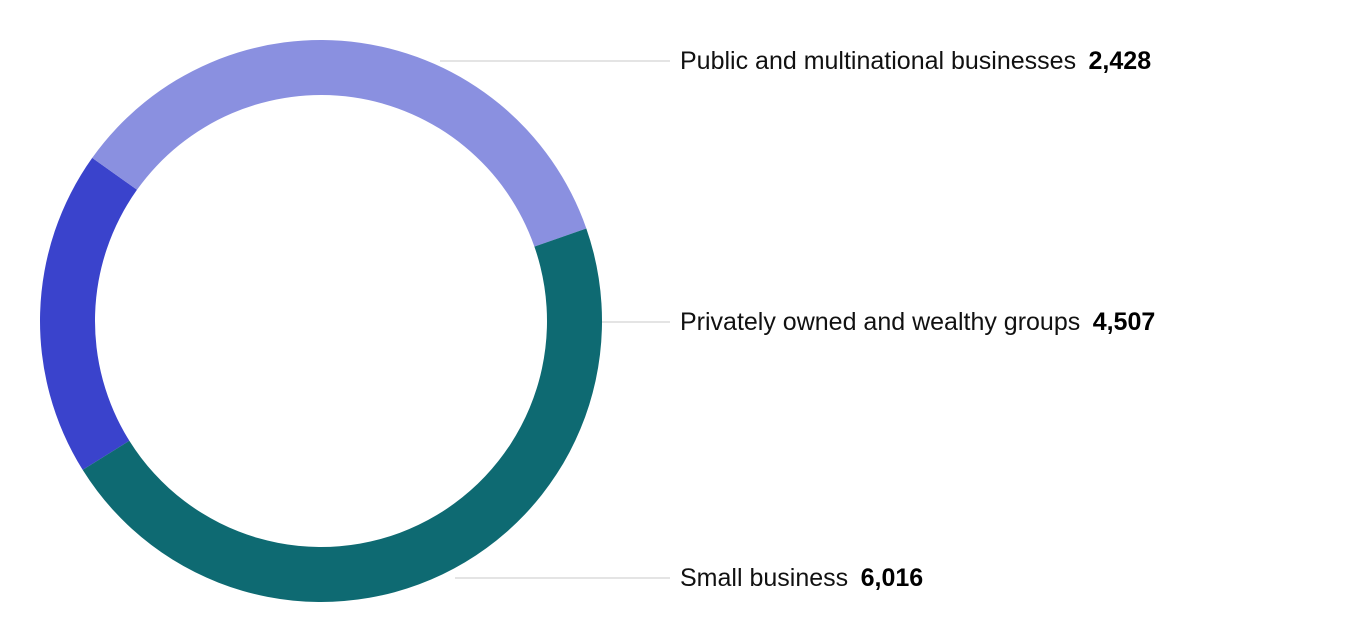 The width and height of the screenshot is (1360, 642). I want to click on slice-value-label: 6,016, so click(892, 578).